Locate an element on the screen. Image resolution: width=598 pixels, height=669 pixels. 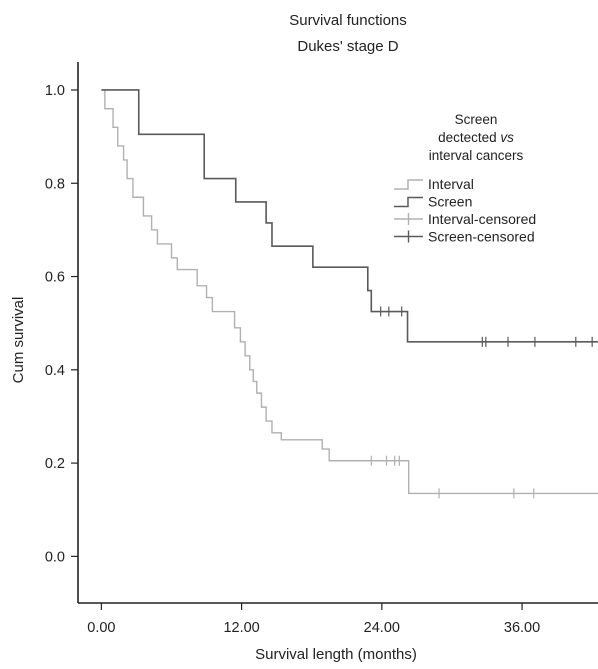
legend-title-line-1: Screen is located at coordinates (476, 119).